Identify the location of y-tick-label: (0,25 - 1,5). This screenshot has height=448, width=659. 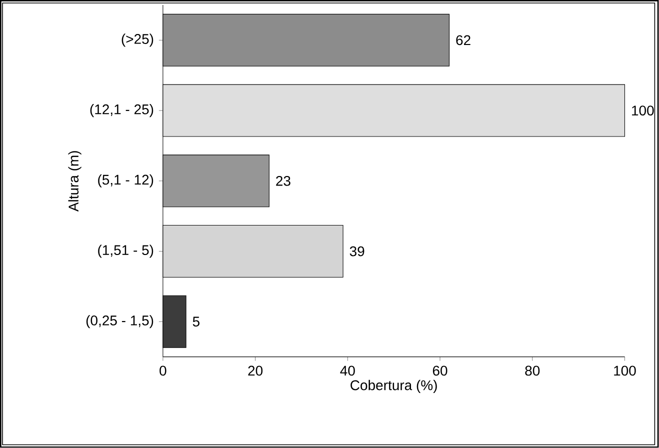
(120, 321).